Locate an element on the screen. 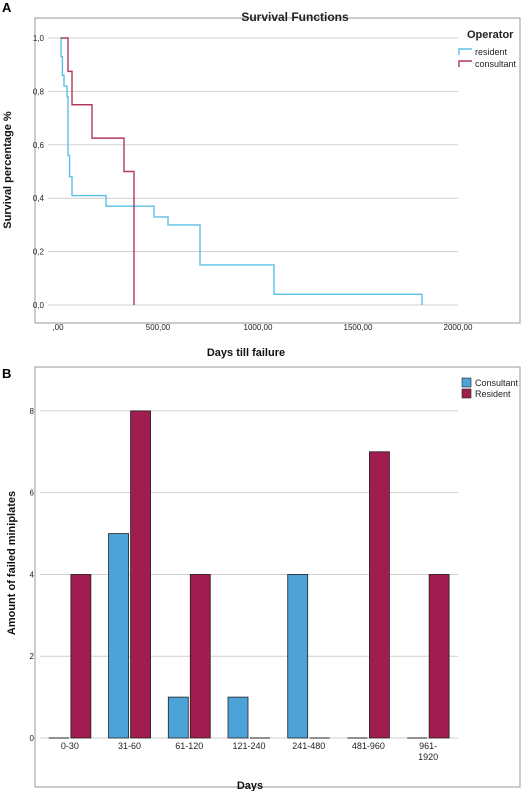  survival-y-tick-label: 0,4 is located at coordinates (39, 198).